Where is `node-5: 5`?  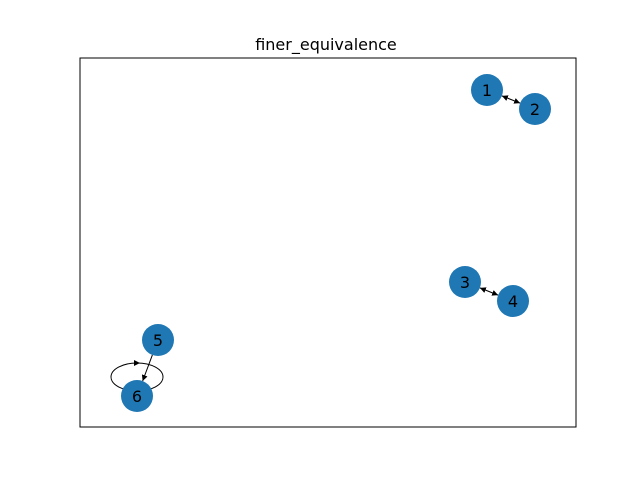
node-5: 5 is located at coordinates (158, 340).